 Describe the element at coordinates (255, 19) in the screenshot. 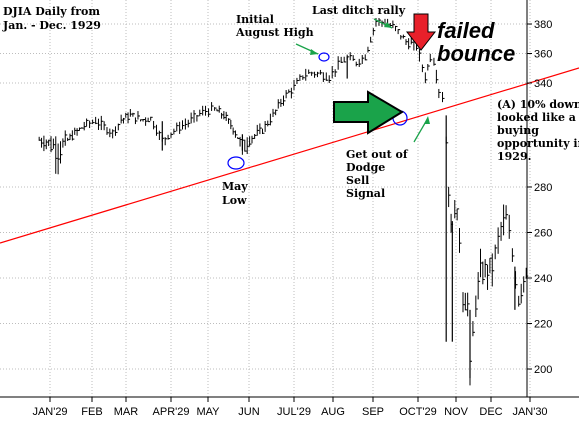

I see `annotation-initial-august-high-line: Initial` at that location.